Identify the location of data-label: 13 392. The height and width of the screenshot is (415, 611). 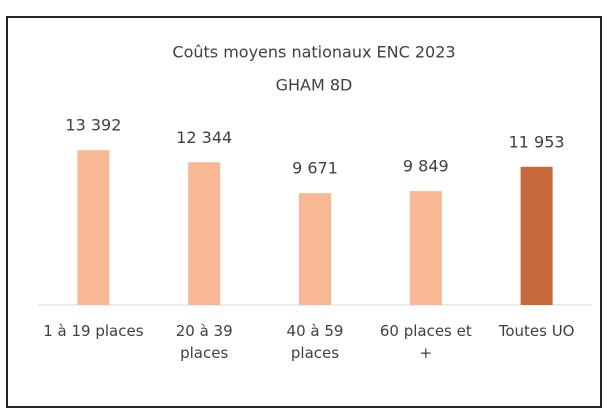
(93, 125).